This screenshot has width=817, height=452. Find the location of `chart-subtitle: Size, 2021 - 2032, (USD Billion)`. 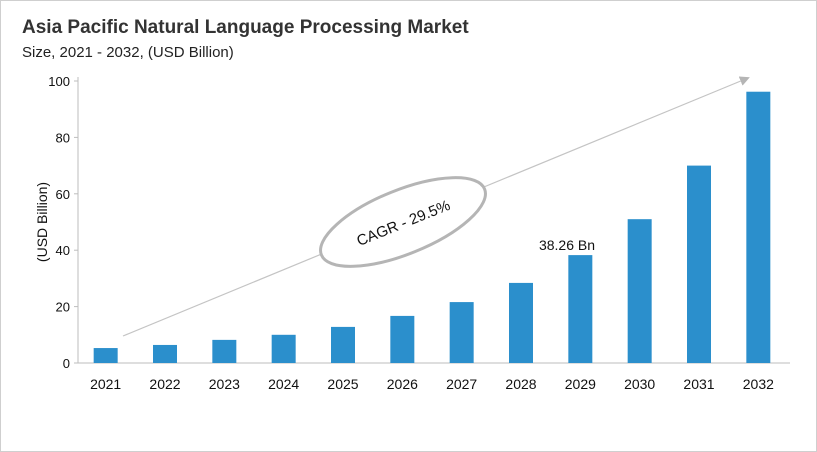

chart-subtitle: Size, 2021 - 2032, (USD Billion) is located at coordinates (128, 52).